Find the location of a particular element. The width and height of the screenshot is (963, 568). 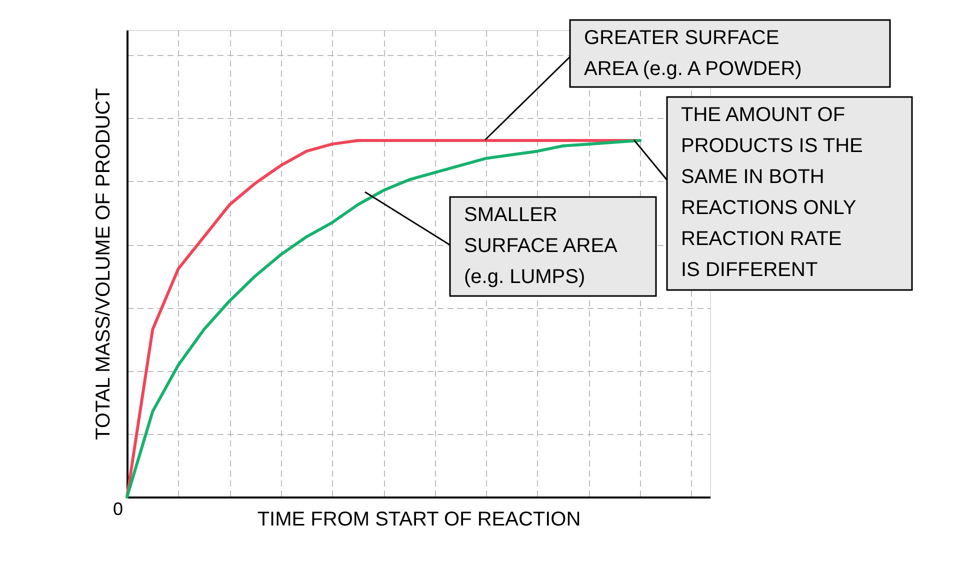

text: GREATER SURFACE AREA (e.g. A POWDER) is located at coordinates (693, 53).